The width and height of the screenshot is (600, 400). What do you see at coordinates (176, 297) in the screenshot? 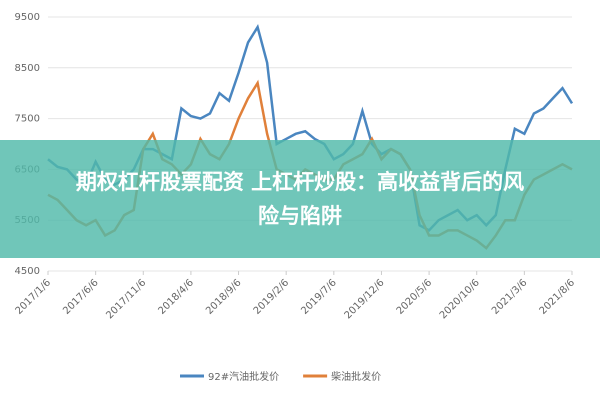
I see `x-tick-label: 2018/4/6` at bounding box center [176, 297].